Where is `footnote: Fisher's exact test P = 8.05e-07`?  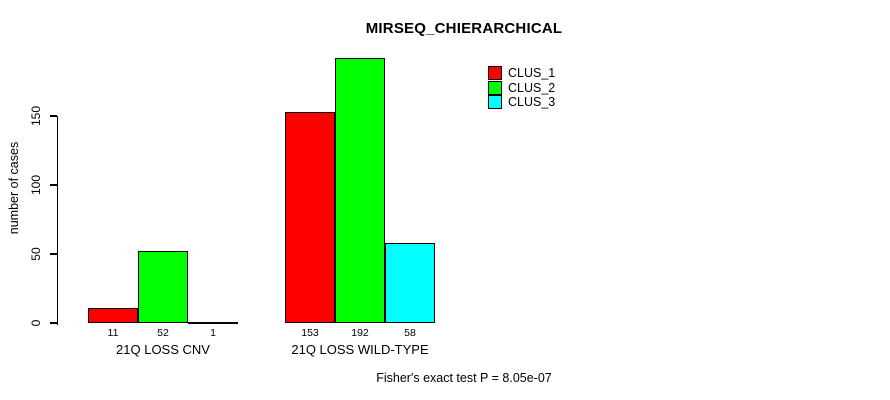 footnote: Fisher's exact test P = 8.05e-07 is located at coordinates (464, 378).